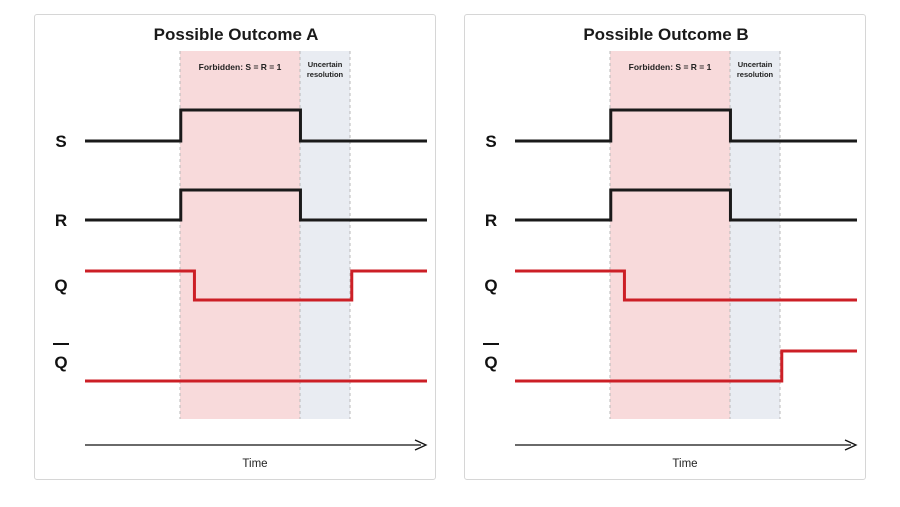 This screenshot has width=900, height=507. What do you see at coordinates (686, 366) in the screenshot?
I see `waveform-qbar` at bounding box center [686, 366].